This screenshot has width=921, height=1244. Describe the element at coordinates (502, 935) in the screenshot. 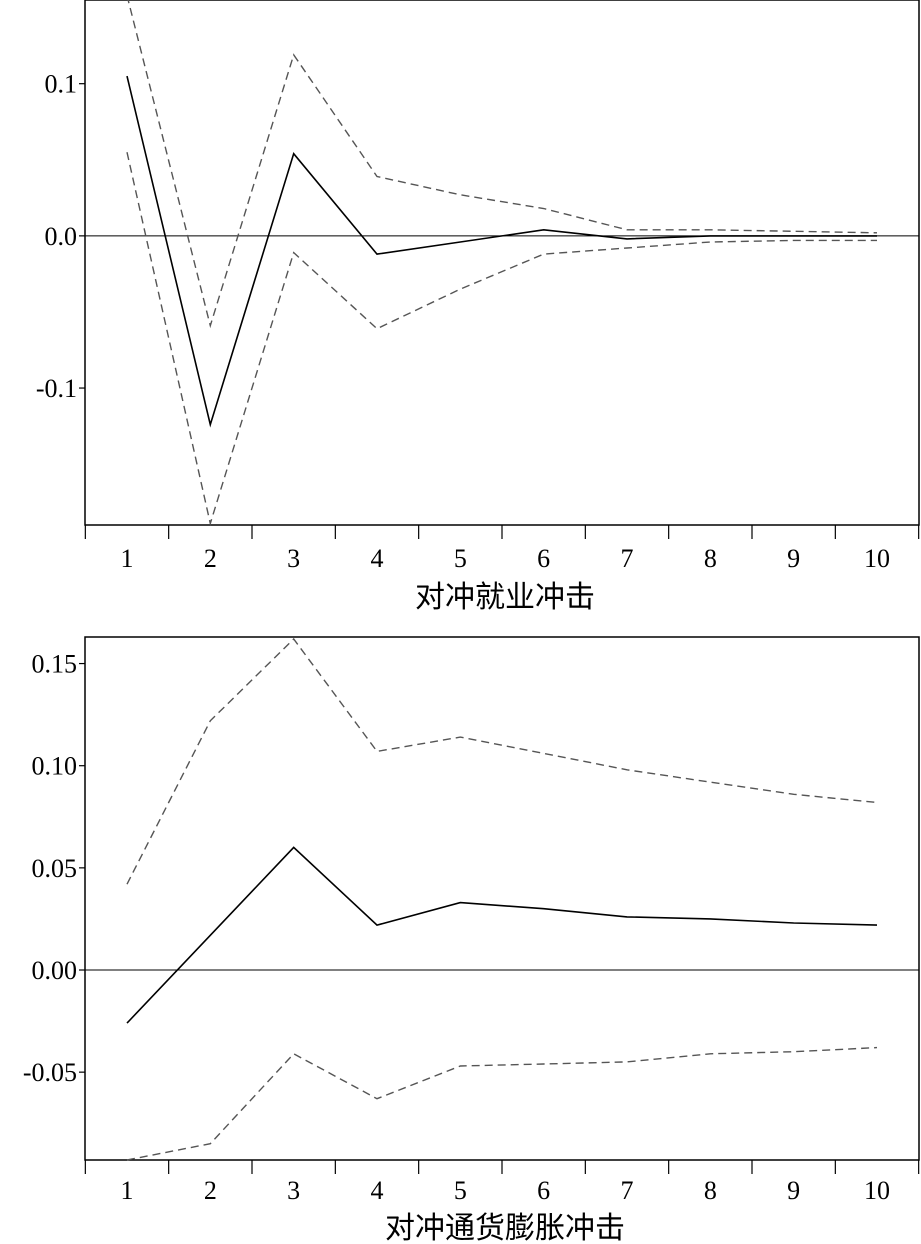

I see `series-line-response` at that location.